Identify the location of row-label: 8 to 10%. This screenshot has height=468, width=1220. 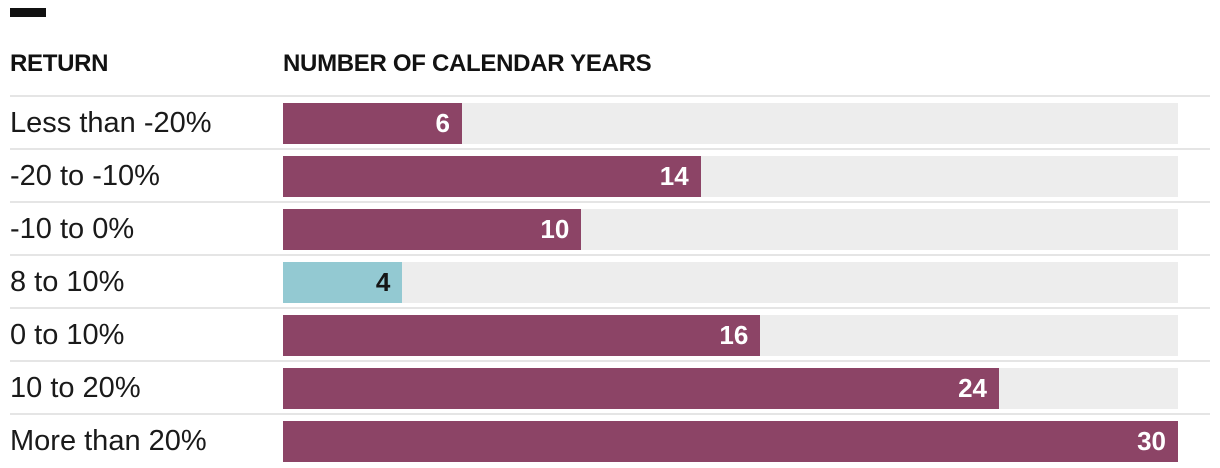
(67, 282).